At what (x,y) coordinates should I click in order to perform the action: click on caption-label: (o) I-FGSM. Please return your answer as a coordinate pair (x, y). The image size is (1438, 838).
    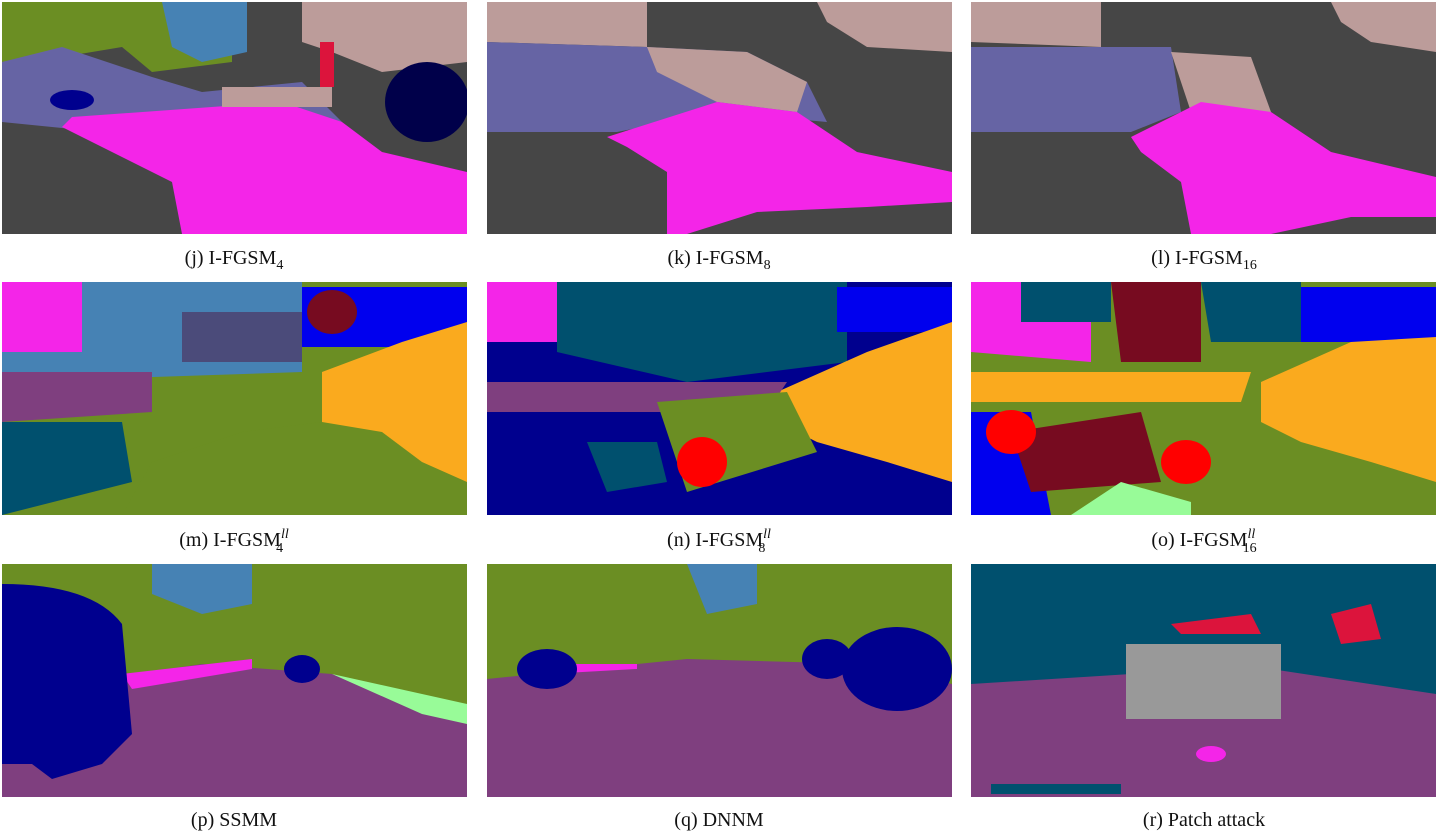
    Looking at the image, I should click on (1199, 540).